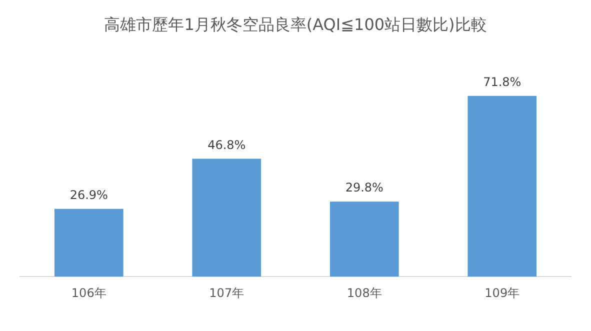  Describe the element at coordinates (88, 293) in the screenshot. I see `x-tick-label: 106年` at that location.